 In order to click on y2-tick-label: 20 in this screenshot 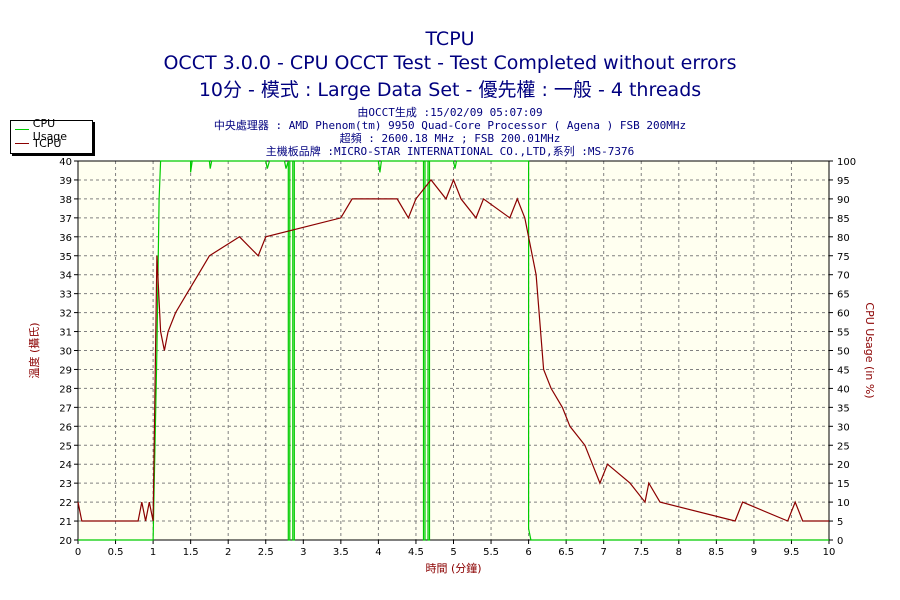, I will do `click(843, 465)`.